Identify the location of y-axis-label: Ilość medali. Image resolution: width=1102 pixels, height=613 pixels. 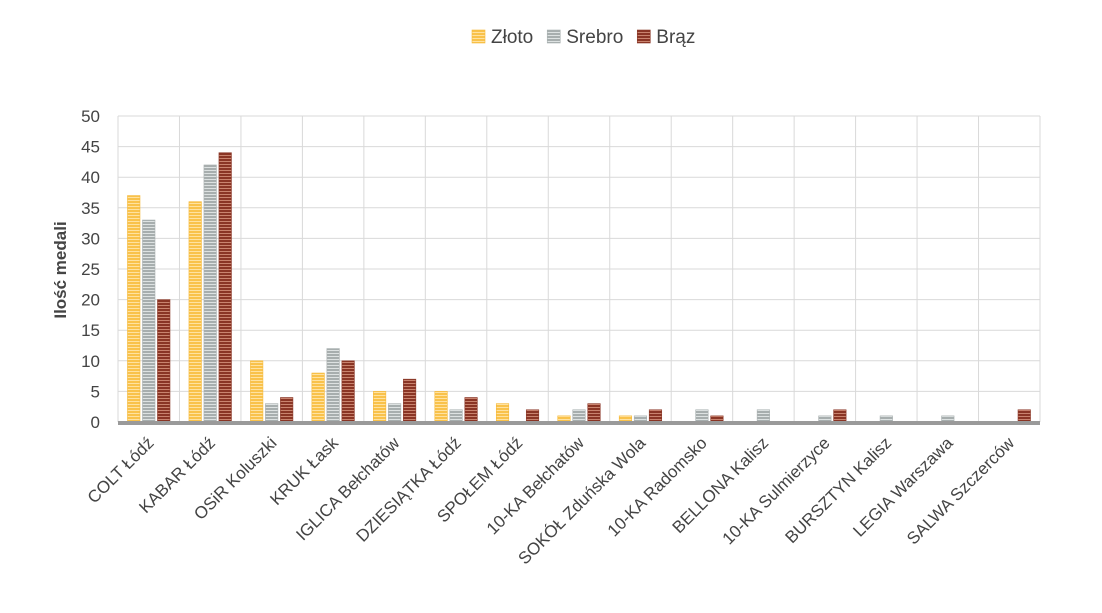
(60, 269).